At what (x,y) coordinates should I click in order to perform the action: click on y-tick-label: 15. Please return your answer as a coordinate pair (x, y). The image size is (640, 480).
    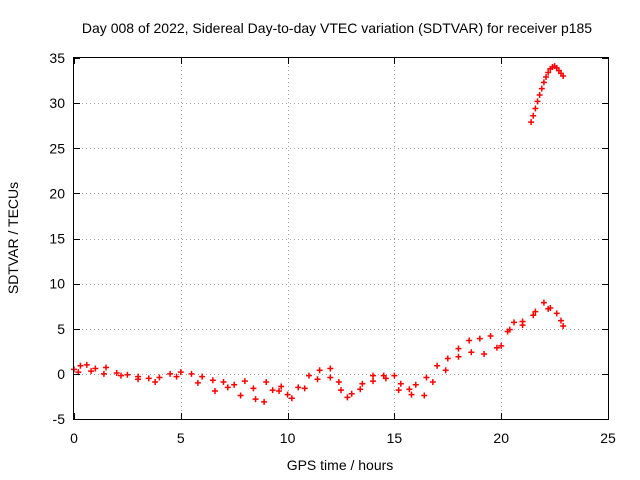
    Looking at the image, I should click on (57, 239).